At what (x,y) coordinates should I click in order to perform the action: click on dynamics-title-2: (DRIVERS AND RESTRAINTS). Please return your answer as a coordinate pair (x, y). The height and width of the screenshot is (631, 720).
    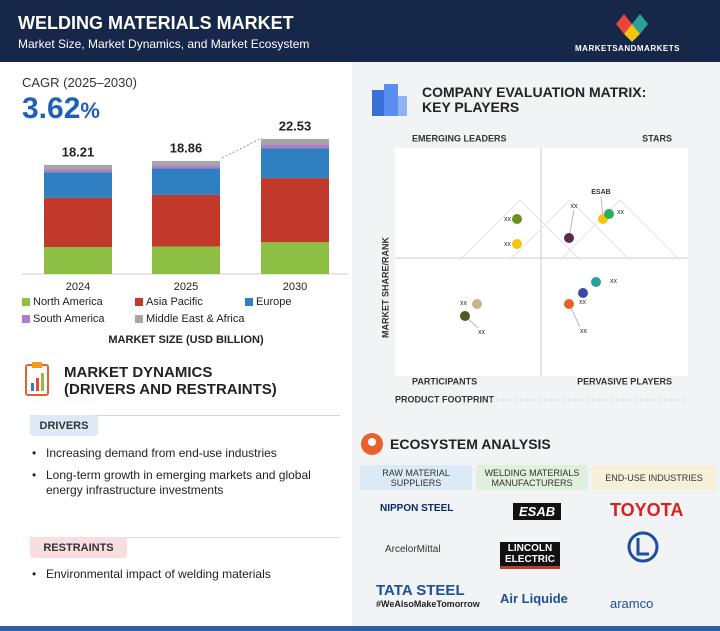
    Looking at the image, I should click on (170, 389).